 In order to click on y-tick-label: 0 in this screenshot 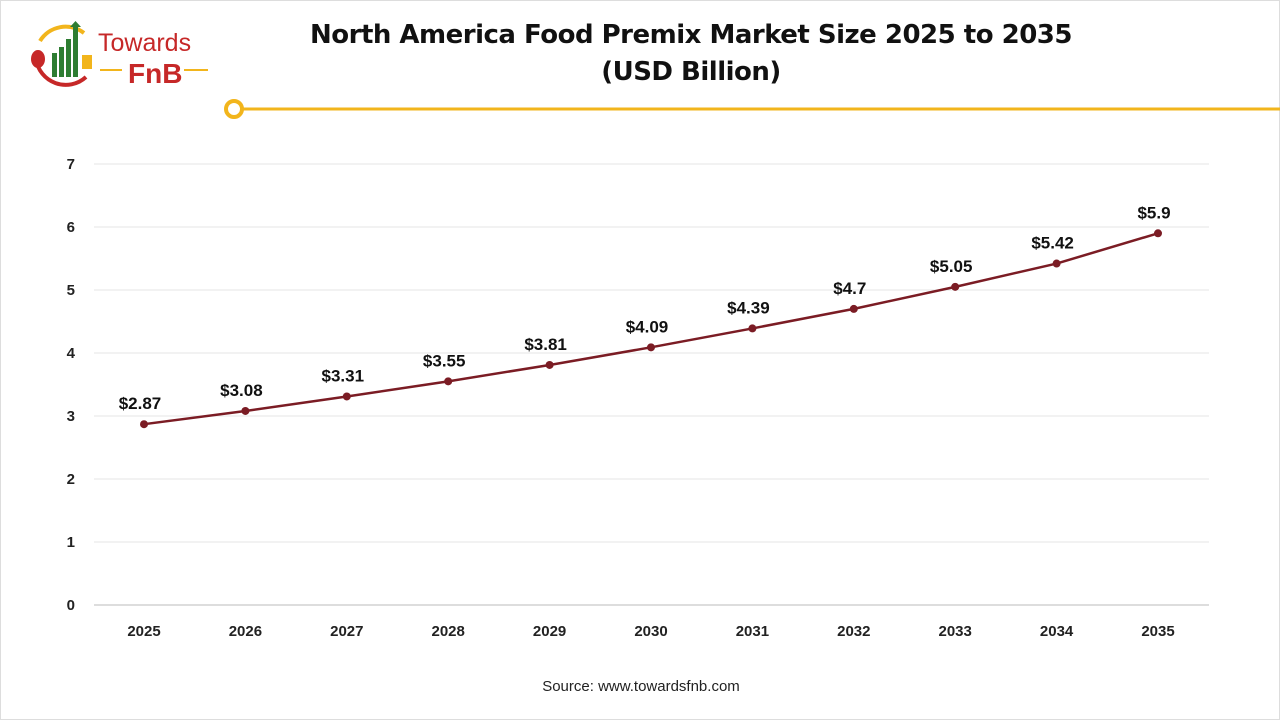, I will do `click(71, 605)`.